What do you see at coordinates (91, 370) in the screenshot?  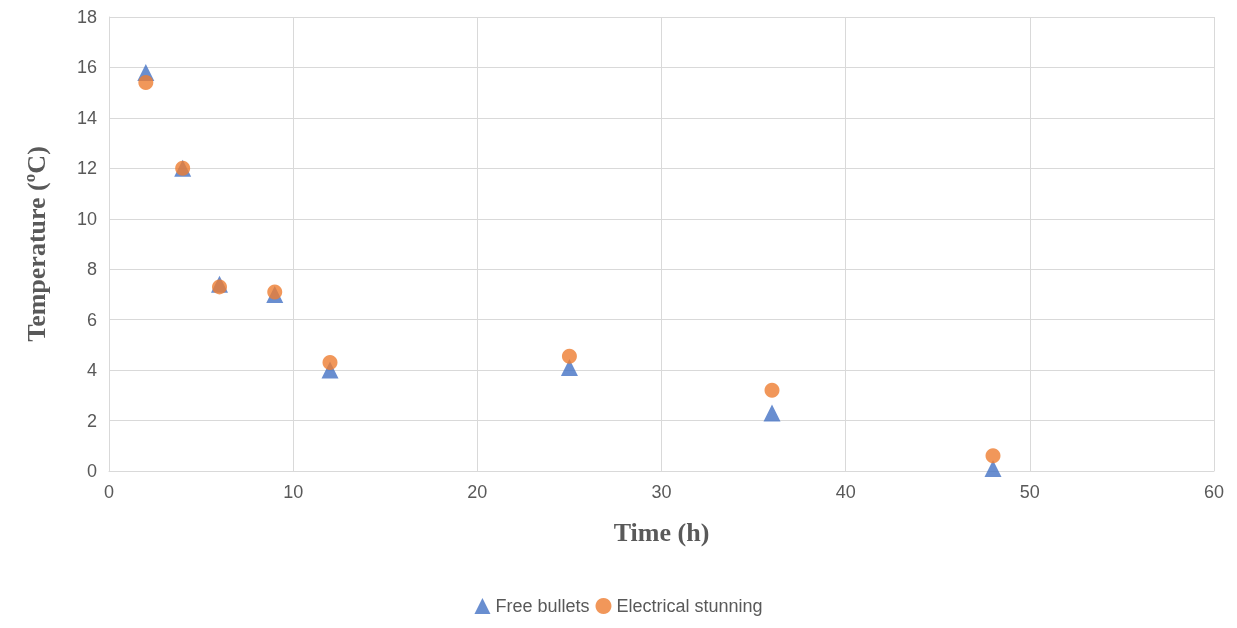 I see `y-tick-label: 4` at bounding box center [91, 370].